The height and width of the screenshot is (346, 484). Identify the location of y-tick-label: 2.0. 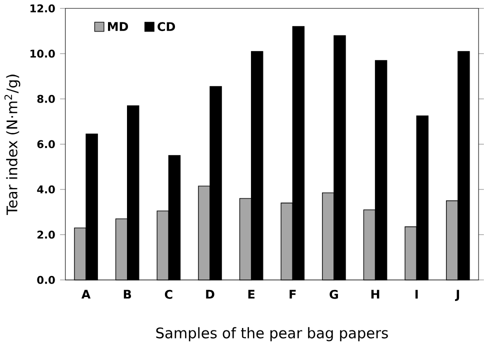
(46, 234).